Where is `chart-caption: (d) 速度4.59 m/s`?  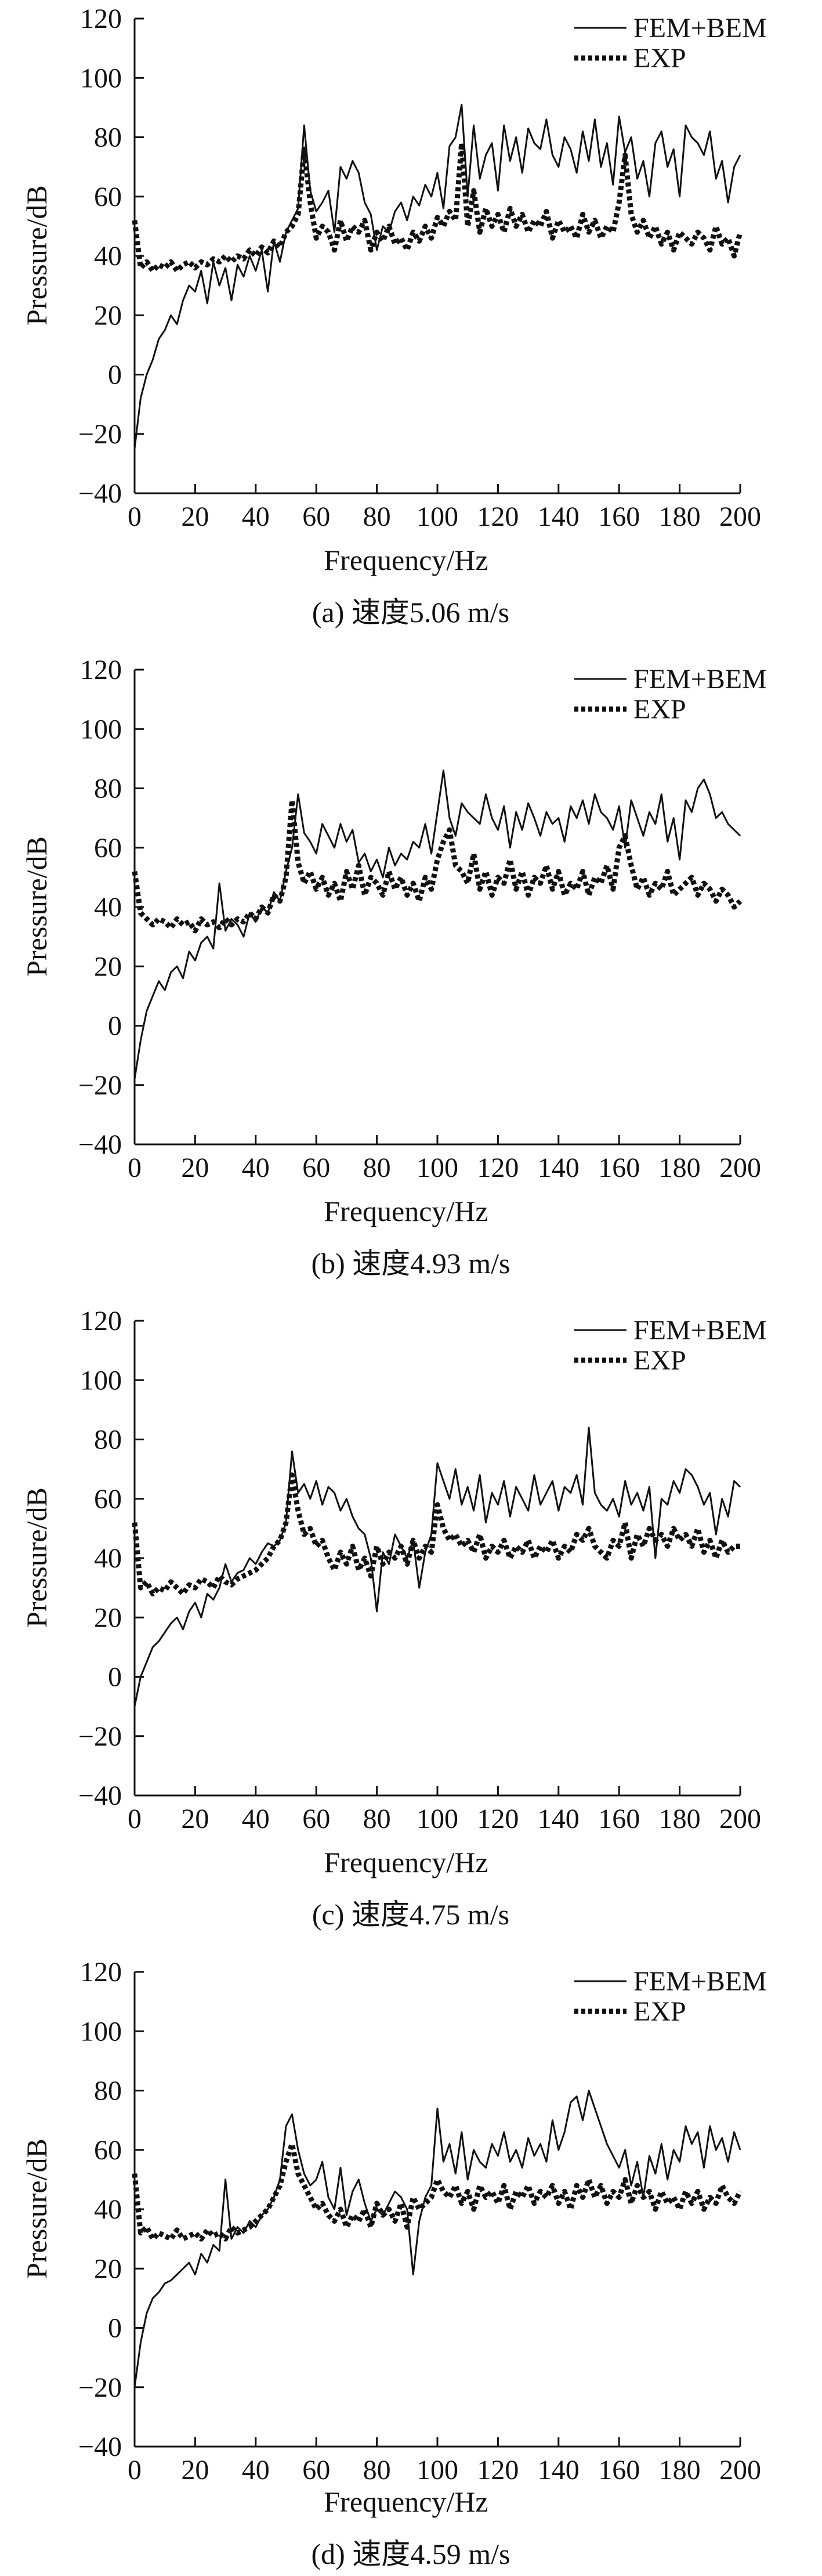
chart-caption: (d) 速度4.59 m/s is located at coordinates (410, 2554).